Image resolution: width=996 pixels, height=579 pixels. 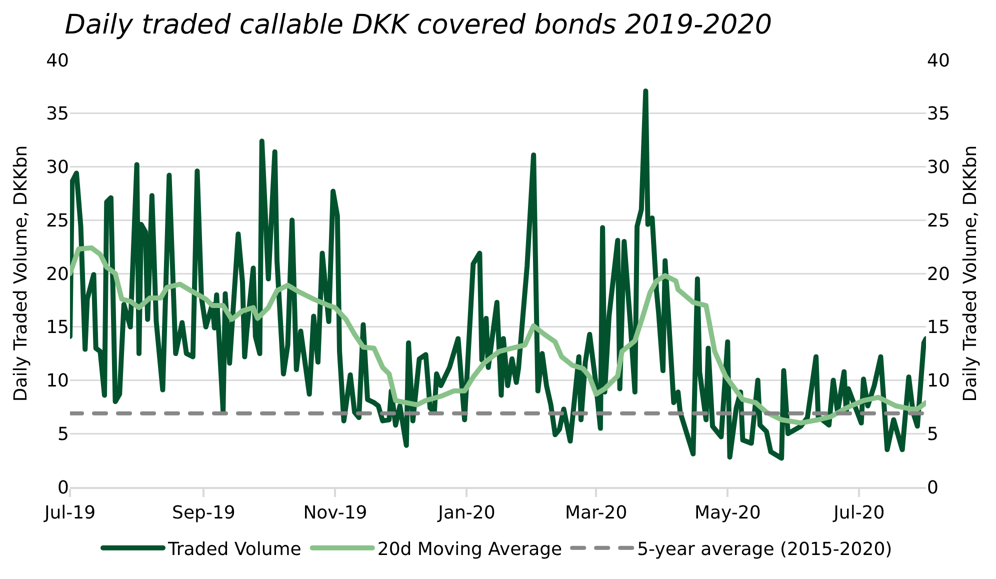 I want to click on x-tick-label: Jul-20, so click(x=858, y=513).